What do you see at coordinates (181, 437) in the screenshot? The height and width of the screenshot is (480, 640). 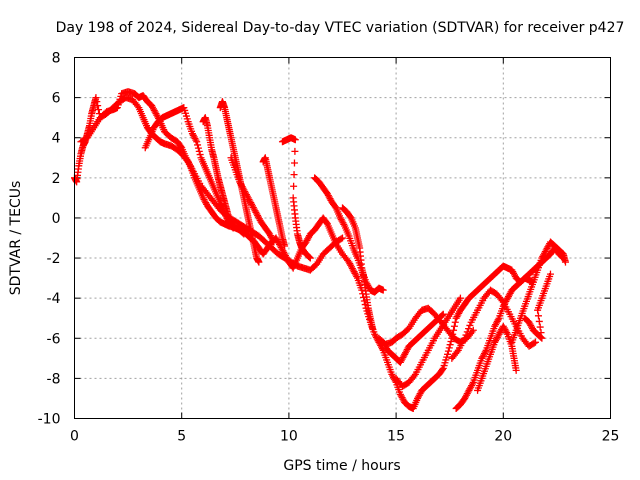 I see `x-tick-label: 5` at bounding box center [181, 437].